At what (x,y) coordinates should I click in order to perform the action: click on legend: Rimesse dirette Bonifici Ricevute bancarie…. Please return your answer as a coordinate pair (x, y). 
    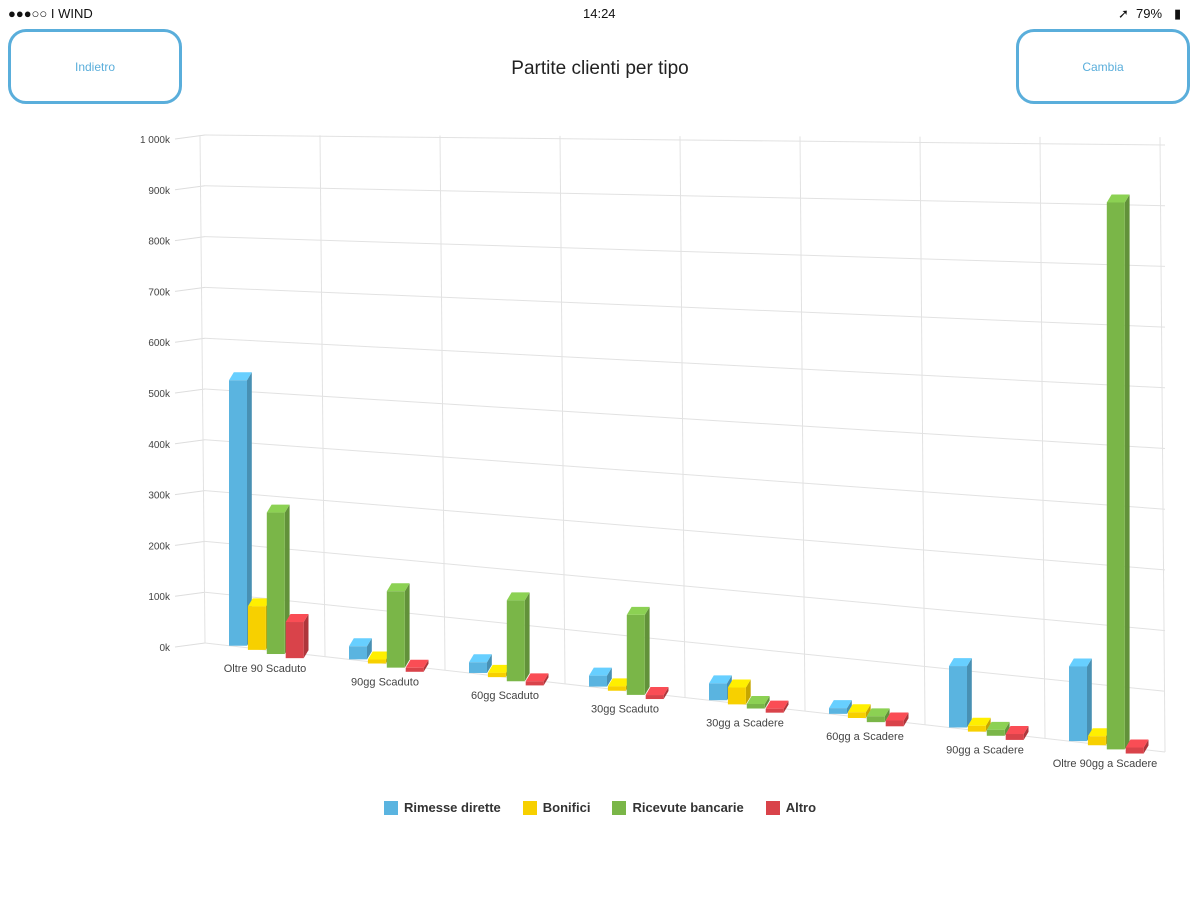
    Looking at the image, I should click on (600, 807).